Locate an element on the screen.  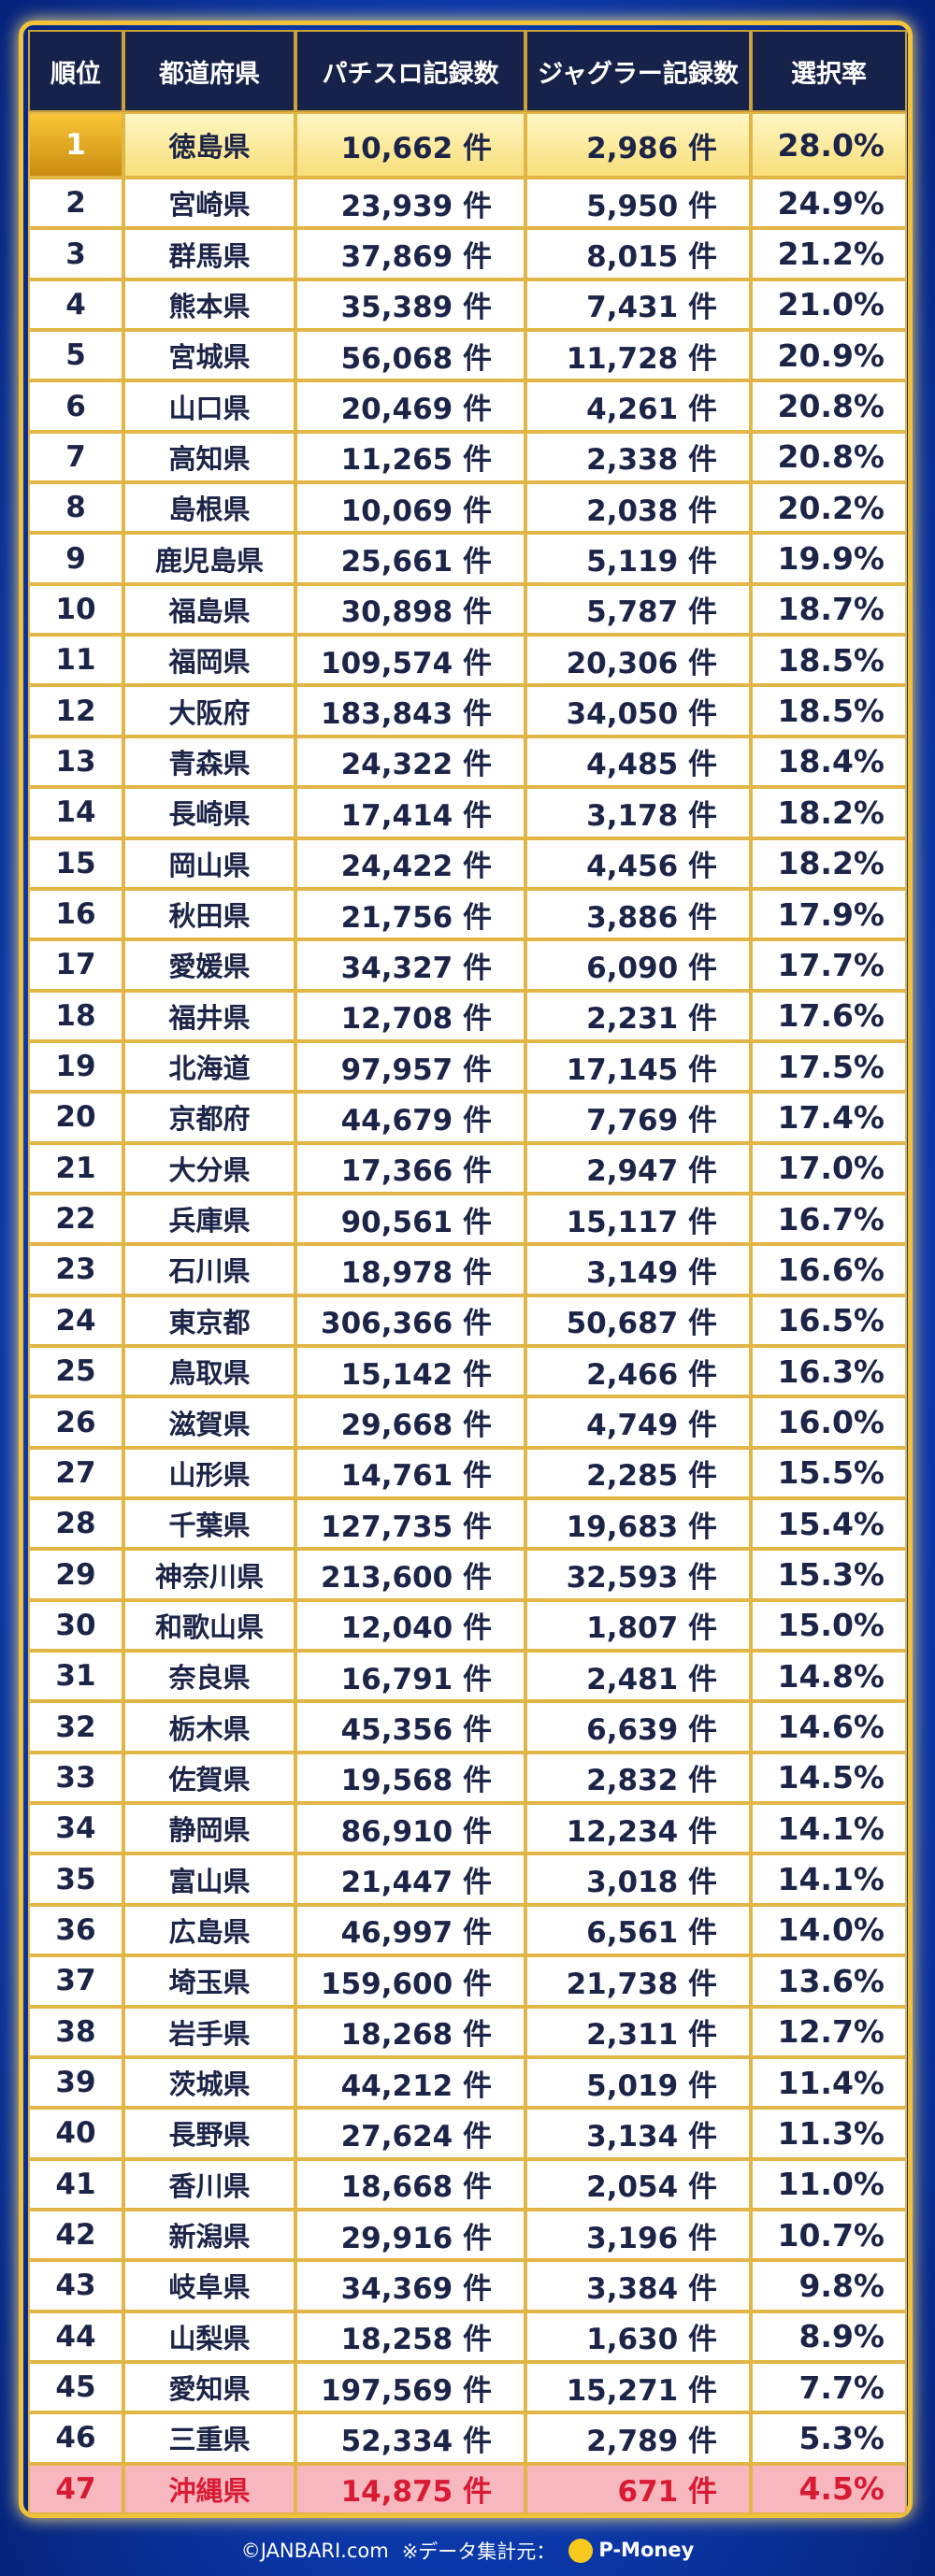
juggler-count: 6,090 件 is located at coordinates (638, 965).